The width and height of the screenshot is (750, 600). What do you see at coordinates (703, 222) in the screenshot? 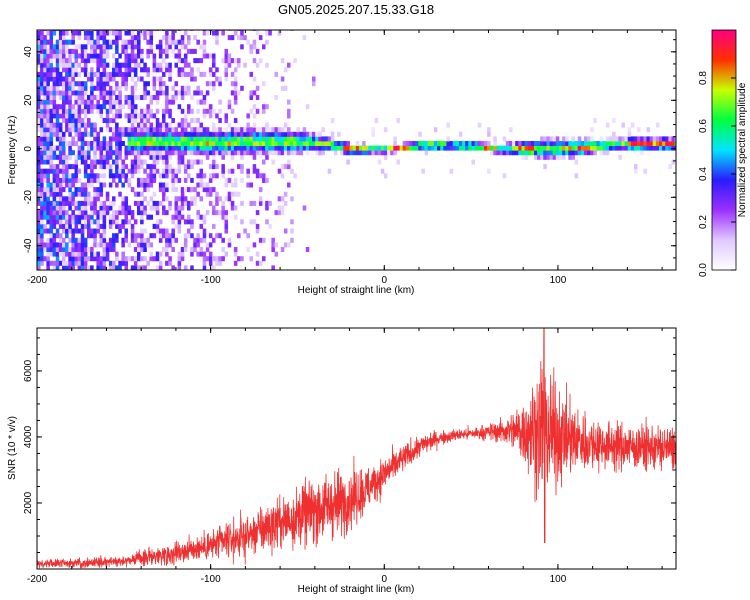
I see `colorbar-tick-label: 0.2` at bounding box center [703, 222].